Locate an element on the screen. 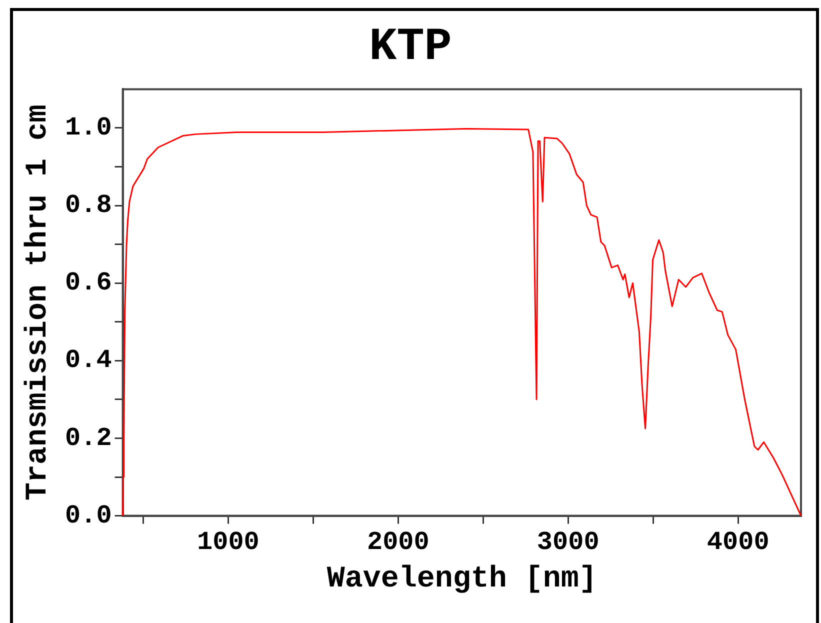 This screenshot has width=821, height=623. y-axis-title: Transmission thru 1 cm is located at coordinates (39, 302).